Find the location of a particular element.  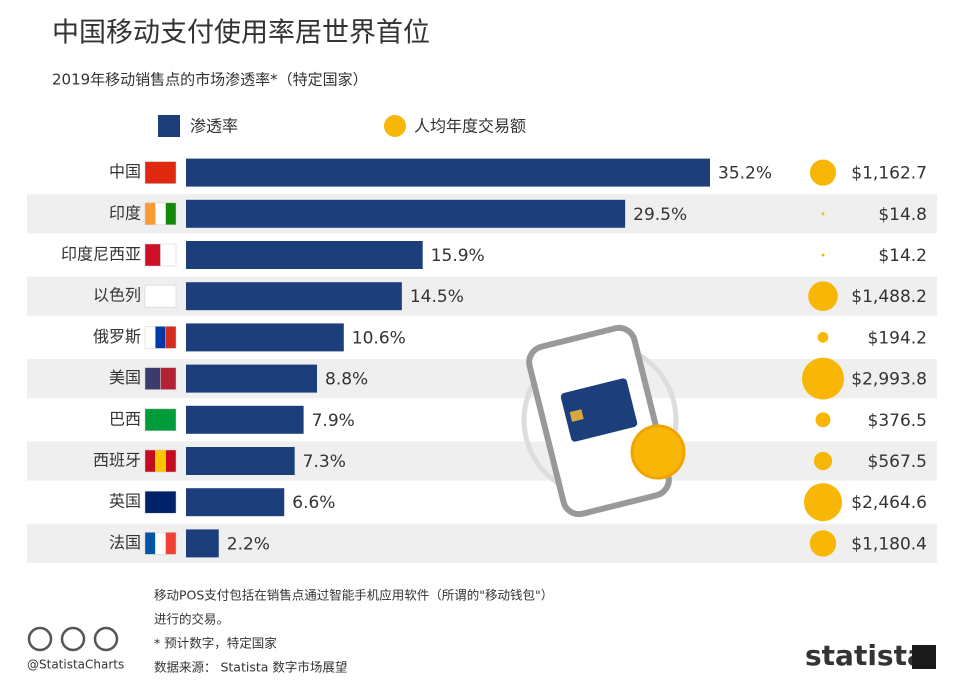

logo: statista is located at coordinates (865, 655).